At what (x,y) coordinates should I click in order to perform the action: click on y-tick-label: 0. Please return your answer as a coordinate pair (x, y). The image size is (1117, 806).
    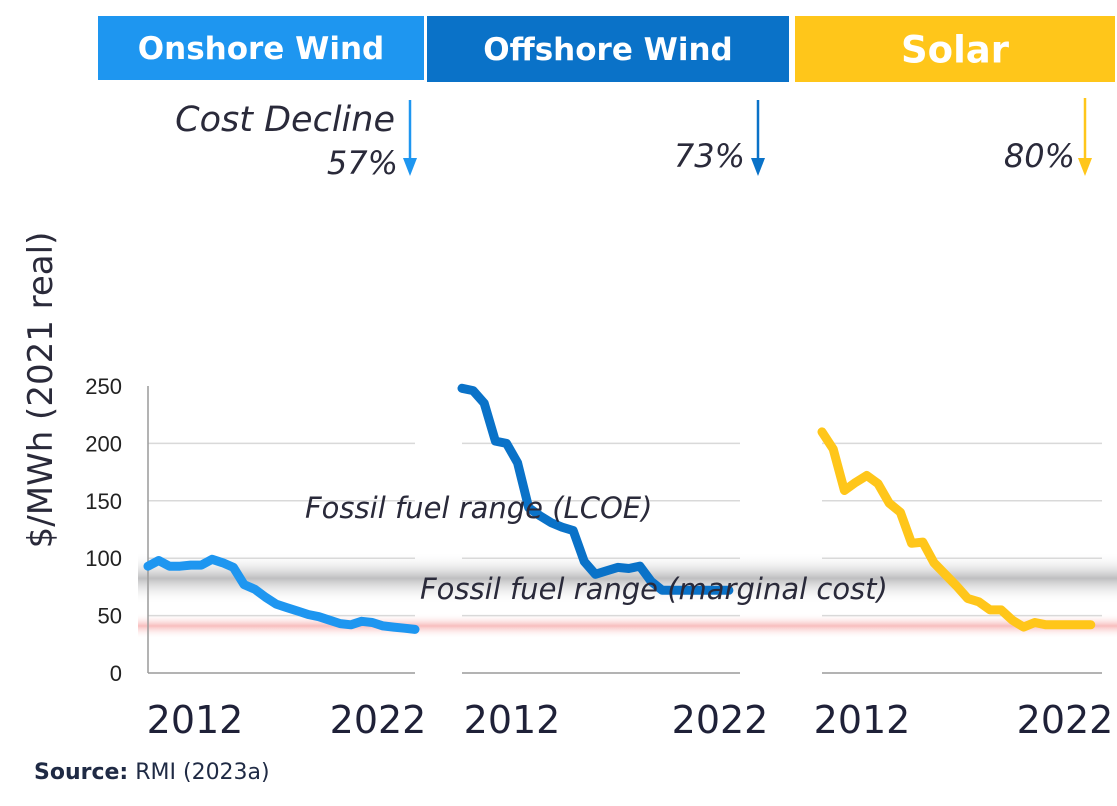
    Looking at the image, I should click on (116, 673).